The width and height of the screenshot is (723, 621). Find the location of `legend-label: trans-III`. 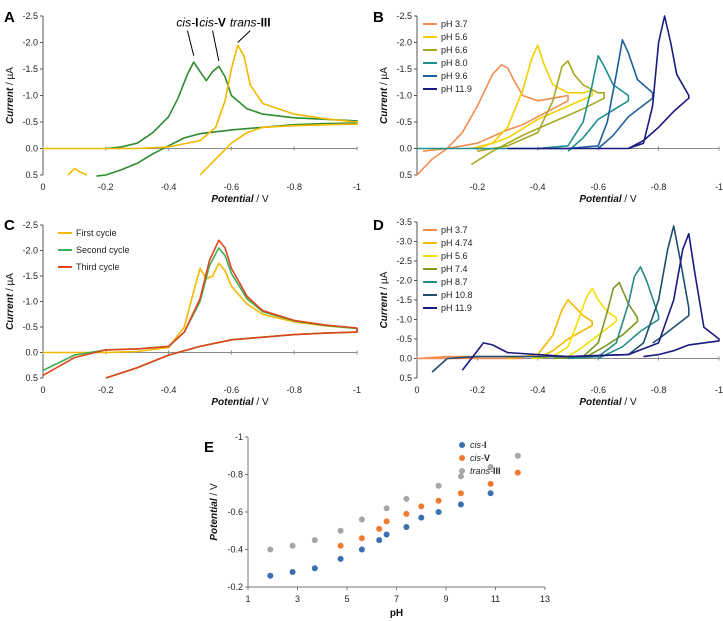

legend-label: trans-III is located at coordinates (485, 471).